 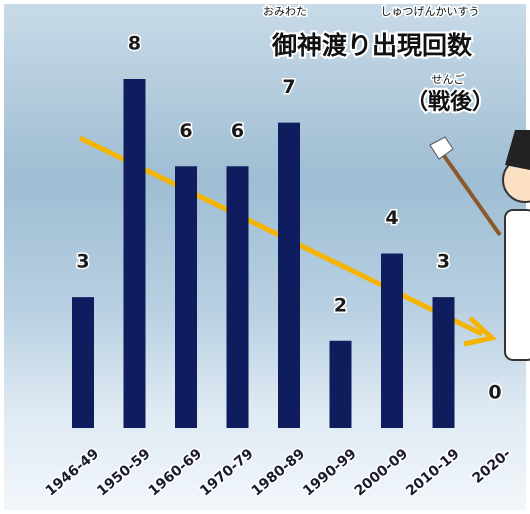 I want to click on value-label: 8, so click(x=134, y=44).